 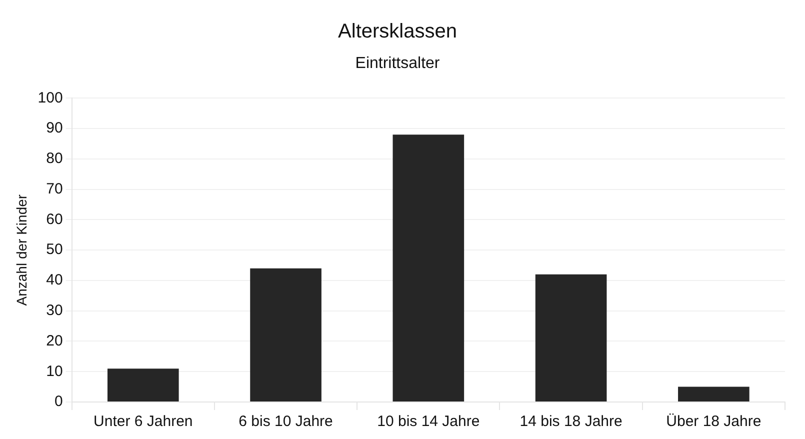 I want to click on y-tick-label: 40, so click(x=54, y=280).